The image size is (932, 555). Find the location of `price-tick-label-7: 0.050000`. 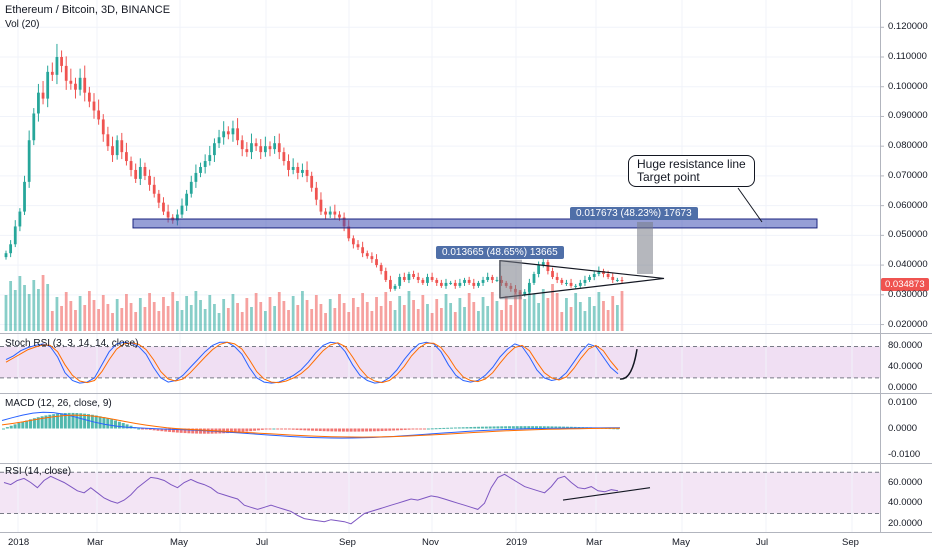

price-tick-label-7: 0.050000 is located at coordinates (908, 235).